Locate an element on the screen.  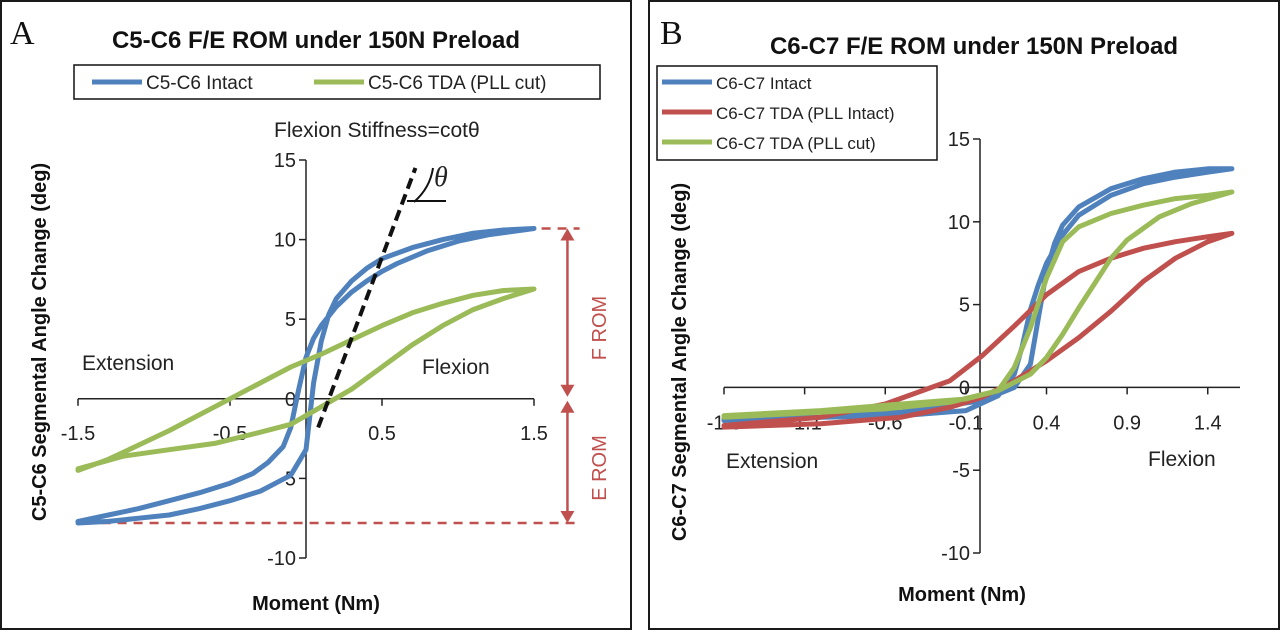
y-tick-label-b: 5 is located at coordinates (964, 306).